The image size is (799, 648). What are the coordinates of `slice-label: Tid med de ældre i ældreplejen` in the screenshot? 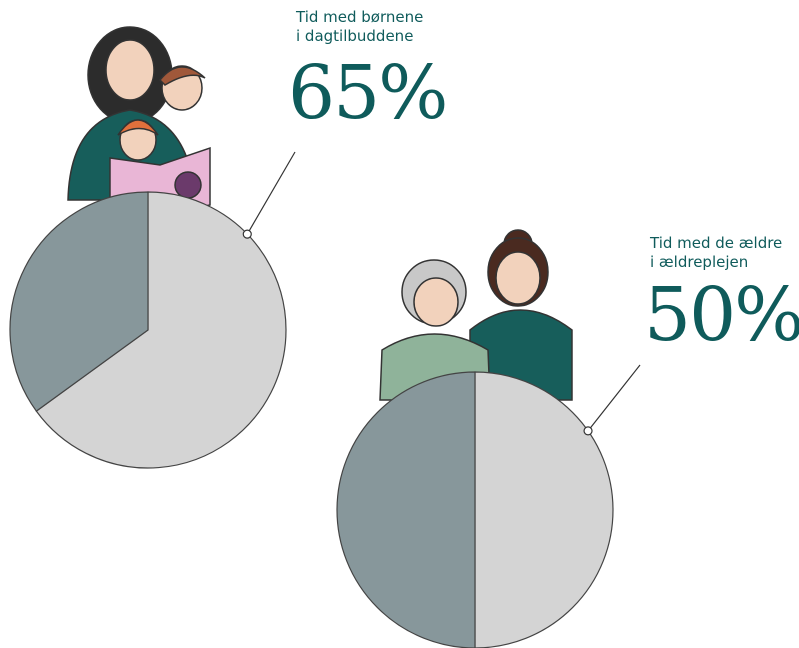 It's located at (716, 252).